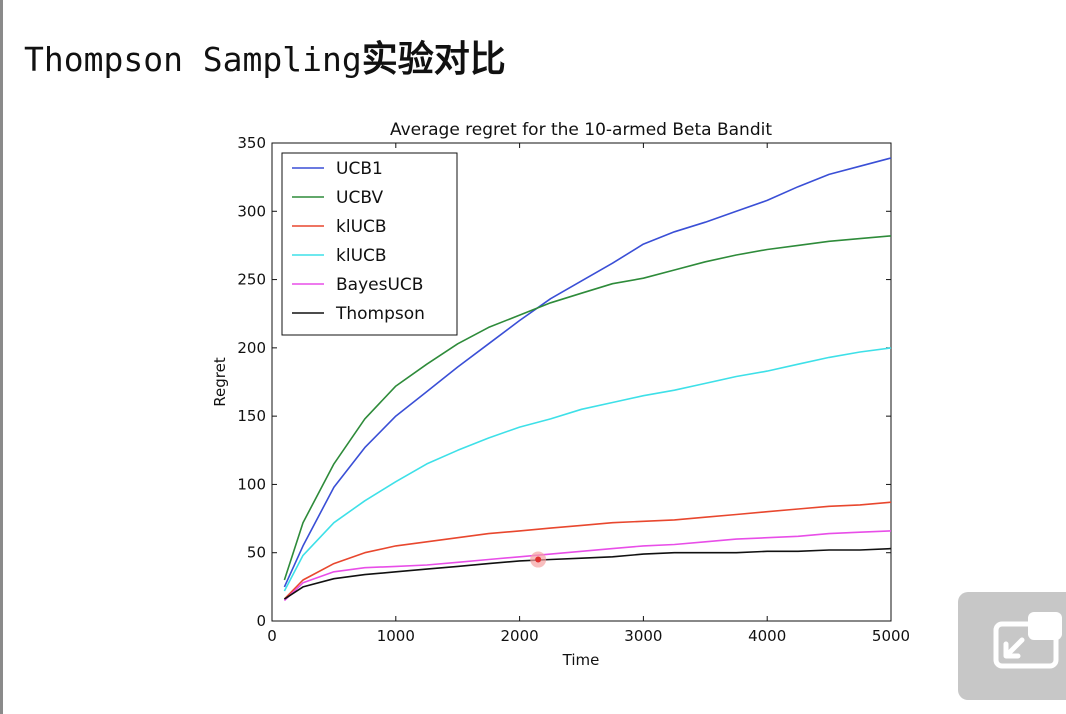  Describe the element at coordinates (251, 484) in the screenshot. I see `y-tick-label: 100` at that location.